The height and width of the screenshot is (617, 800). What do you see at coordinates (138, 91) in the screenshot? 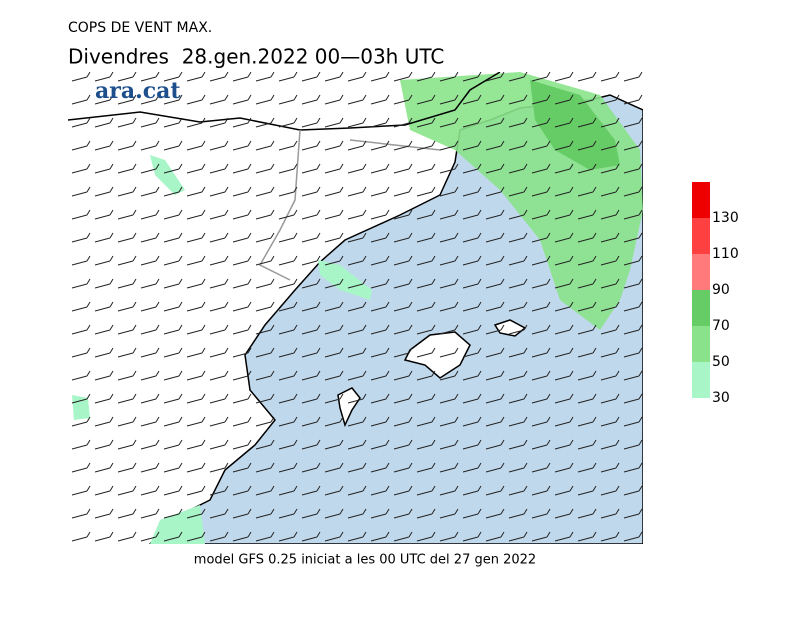
I see `logo: ara.cat` at bounding box center [138, 91].